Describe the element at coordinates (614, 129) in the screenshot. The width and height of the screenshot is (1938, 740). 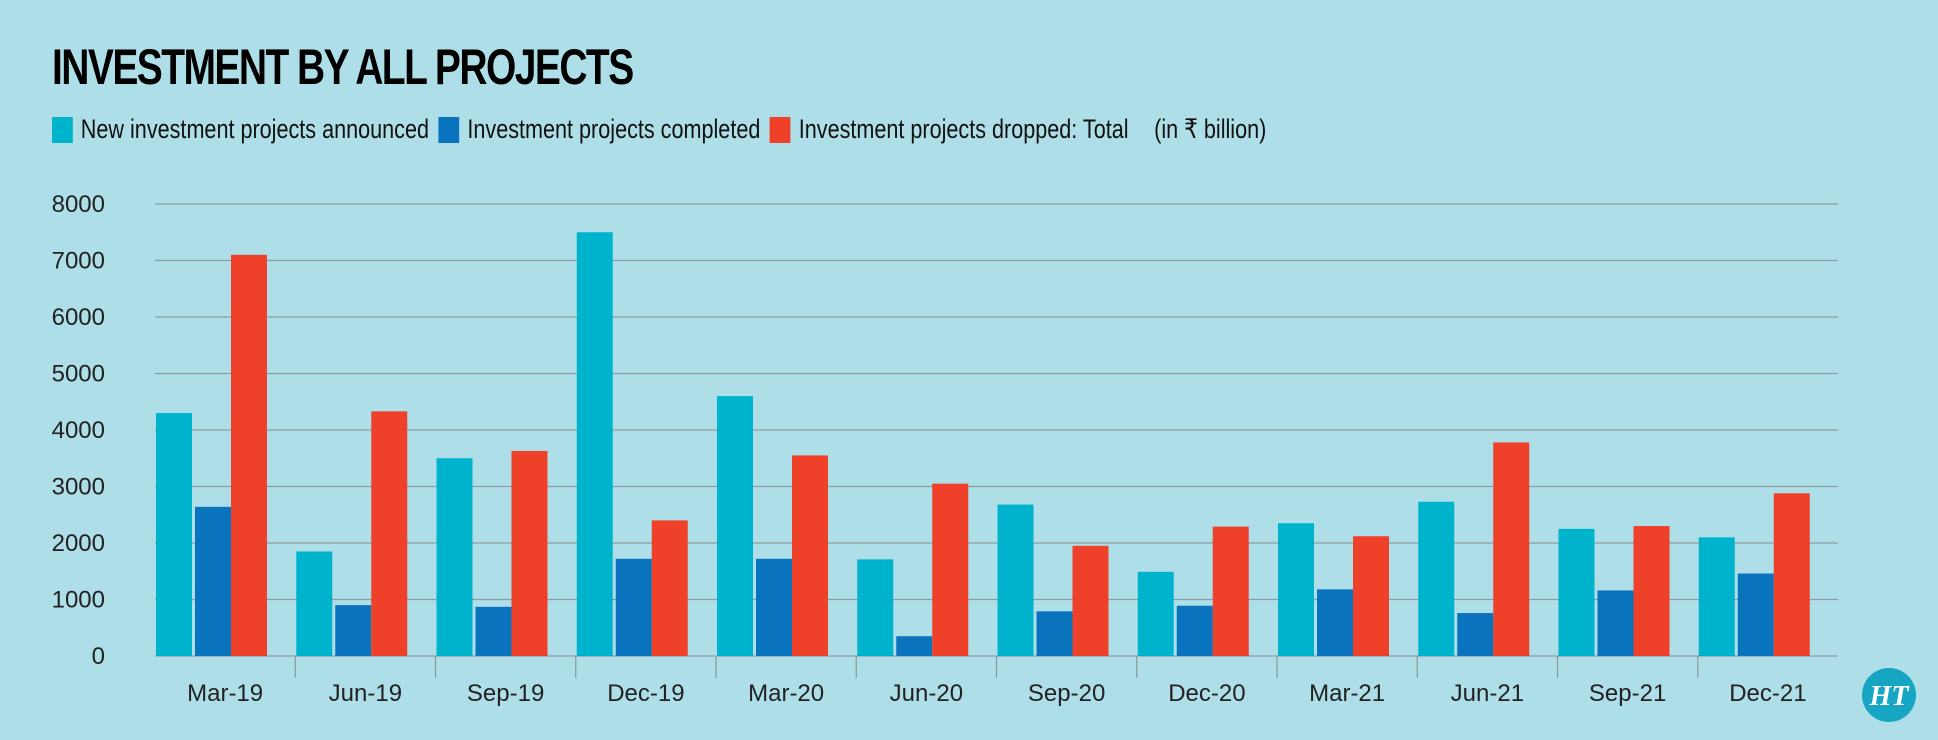
I see `legend-label-completed: Investment projects completed` at that location.